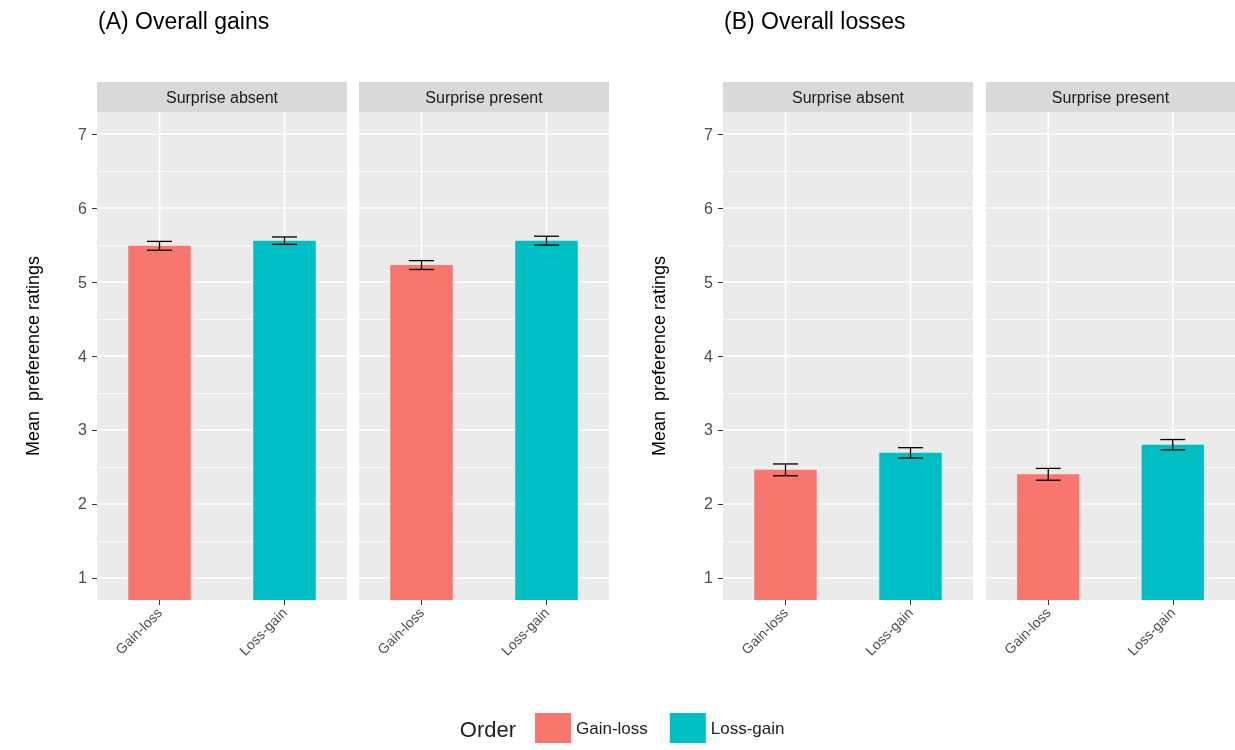 The width and height of the screenshot is (1235, 750). What do you see at coordinates (488, 729) in the screenshot?
I see `legend-title: Order` at bounding box center [488, 729].